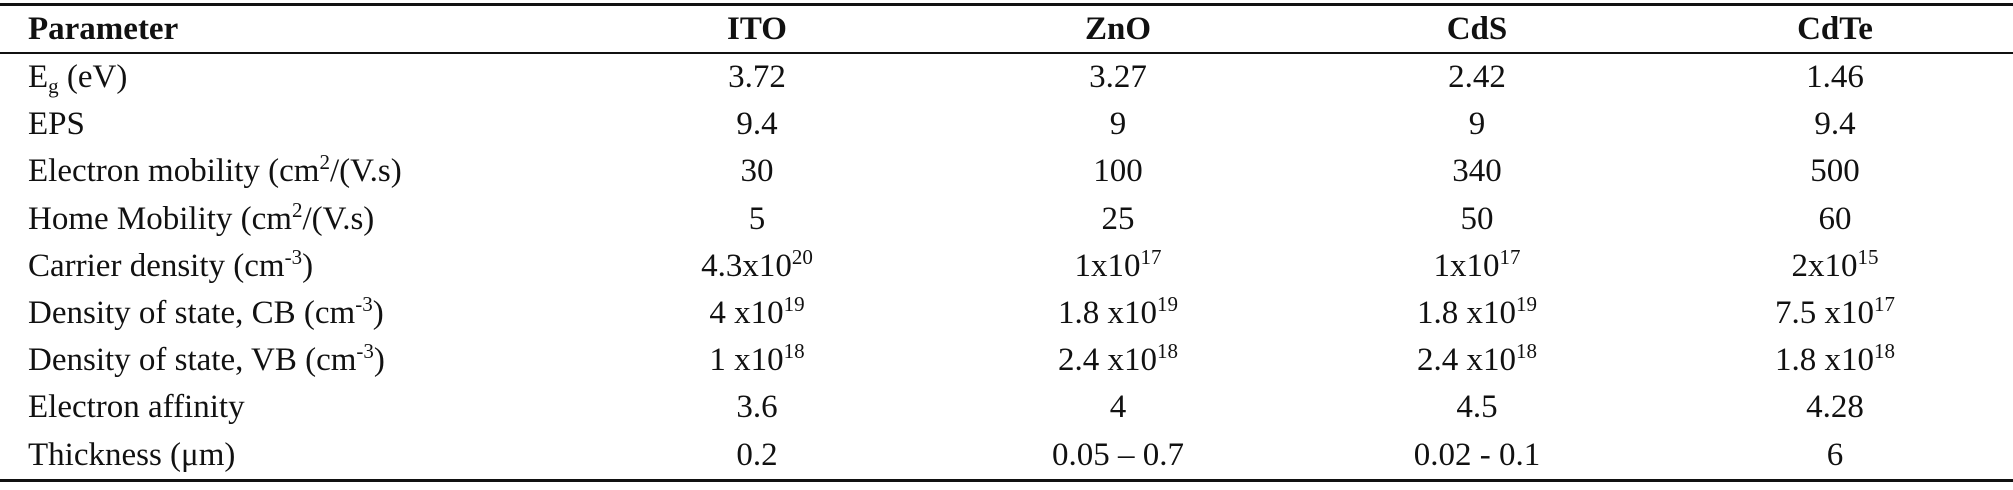 This screenshot has width=2013, height=490. What do you see at coordinates (93, 77) in the screenshot?
I see `cell-text: (eV)` at bounding box center [93, 77].